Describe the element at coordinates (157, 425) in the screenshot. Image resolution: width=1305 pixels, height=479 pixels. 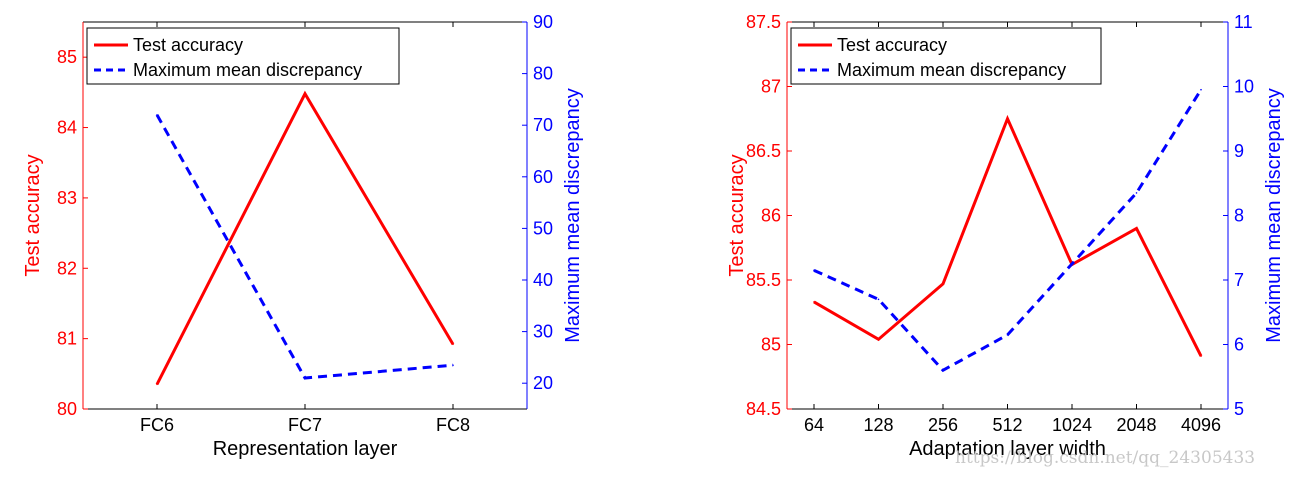
I see `x-tick-label: FC6` at that location.